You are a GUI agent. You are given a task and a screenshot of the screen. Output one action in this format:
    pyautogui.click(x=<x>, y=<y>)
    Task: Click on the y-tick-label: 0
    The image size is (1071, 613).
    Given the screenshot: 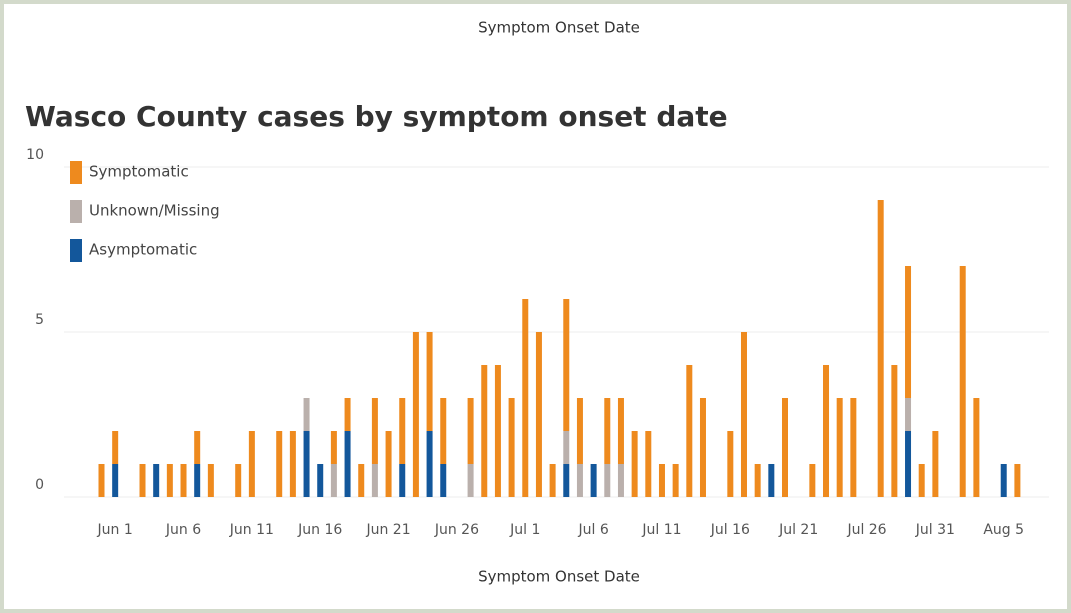 What is the action you would take?
    pyautogui.click(x=39, y=485)
    